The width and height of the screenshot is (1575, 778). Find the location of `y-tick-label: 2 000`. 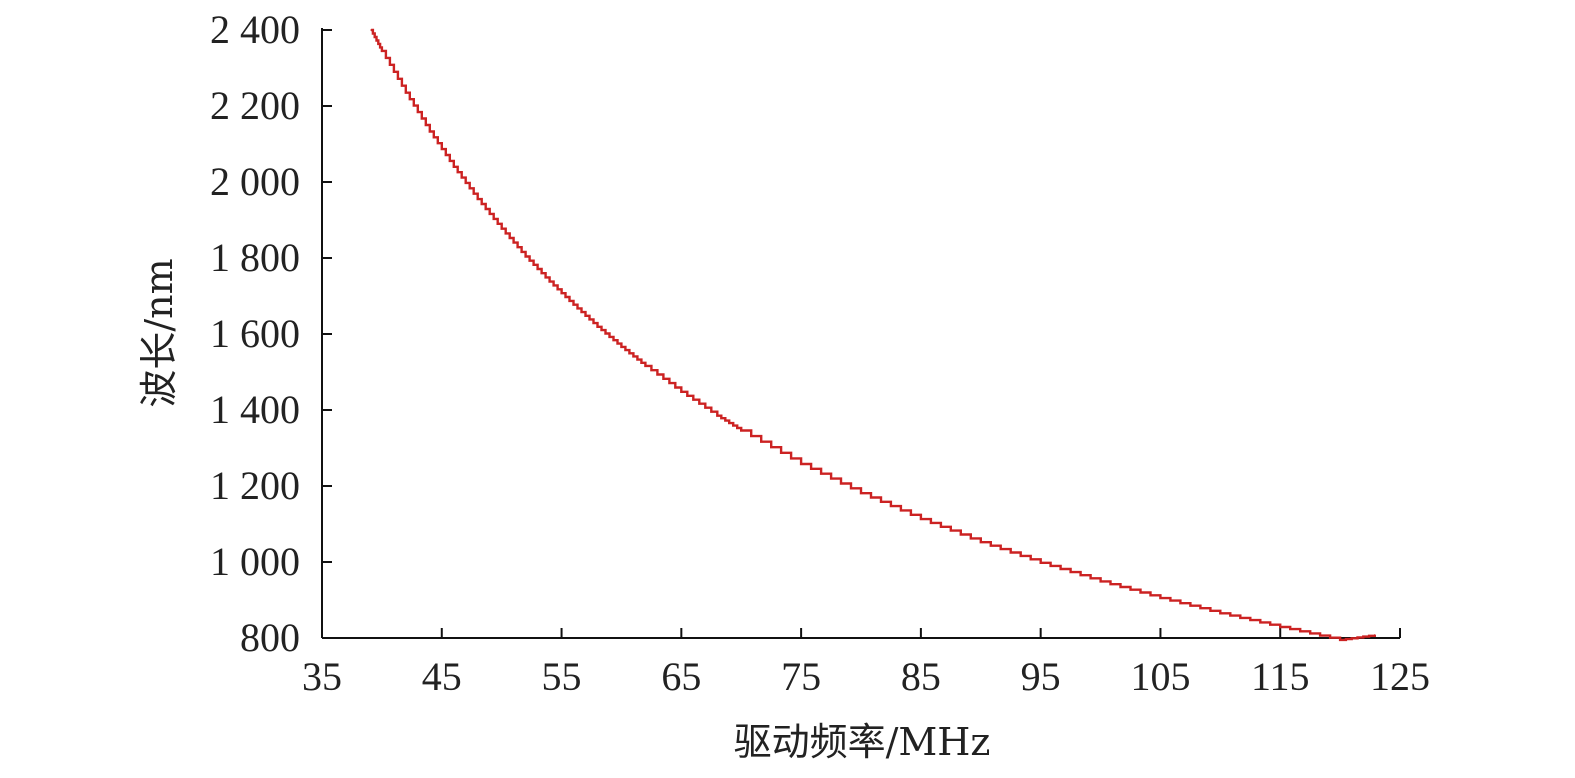

y-tick-label: 2 000 is located at coordinates (255, 181).